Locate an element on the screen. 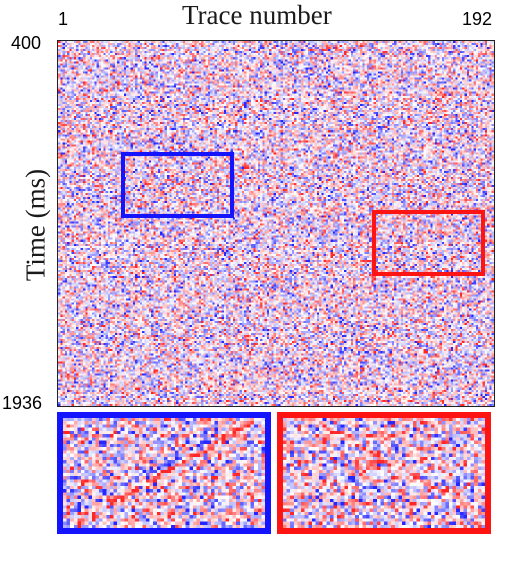 The image size is (516, 563). red-highlight-box is located at coordinates (428, 243).